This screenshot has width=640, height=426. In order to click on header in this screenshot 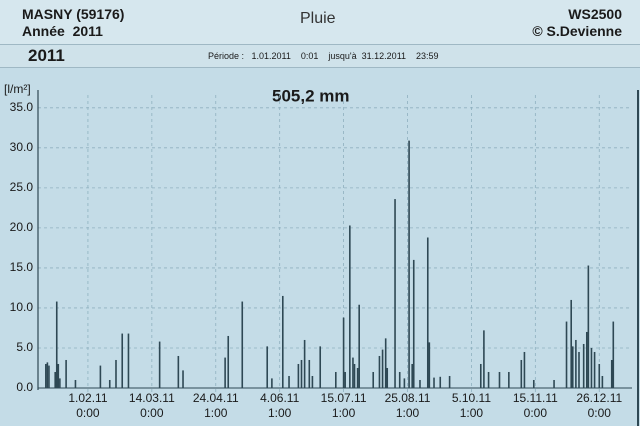, I will do `click(320, 22)`.